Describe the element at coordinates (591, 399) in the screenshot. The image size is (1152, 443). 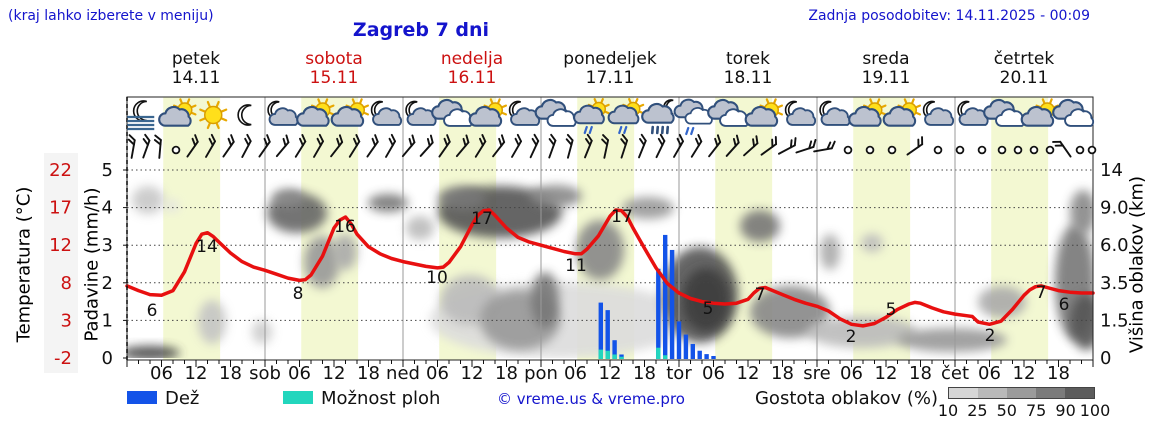
I see `copyright-link: © vreme.us & vreme.pro` at that location.